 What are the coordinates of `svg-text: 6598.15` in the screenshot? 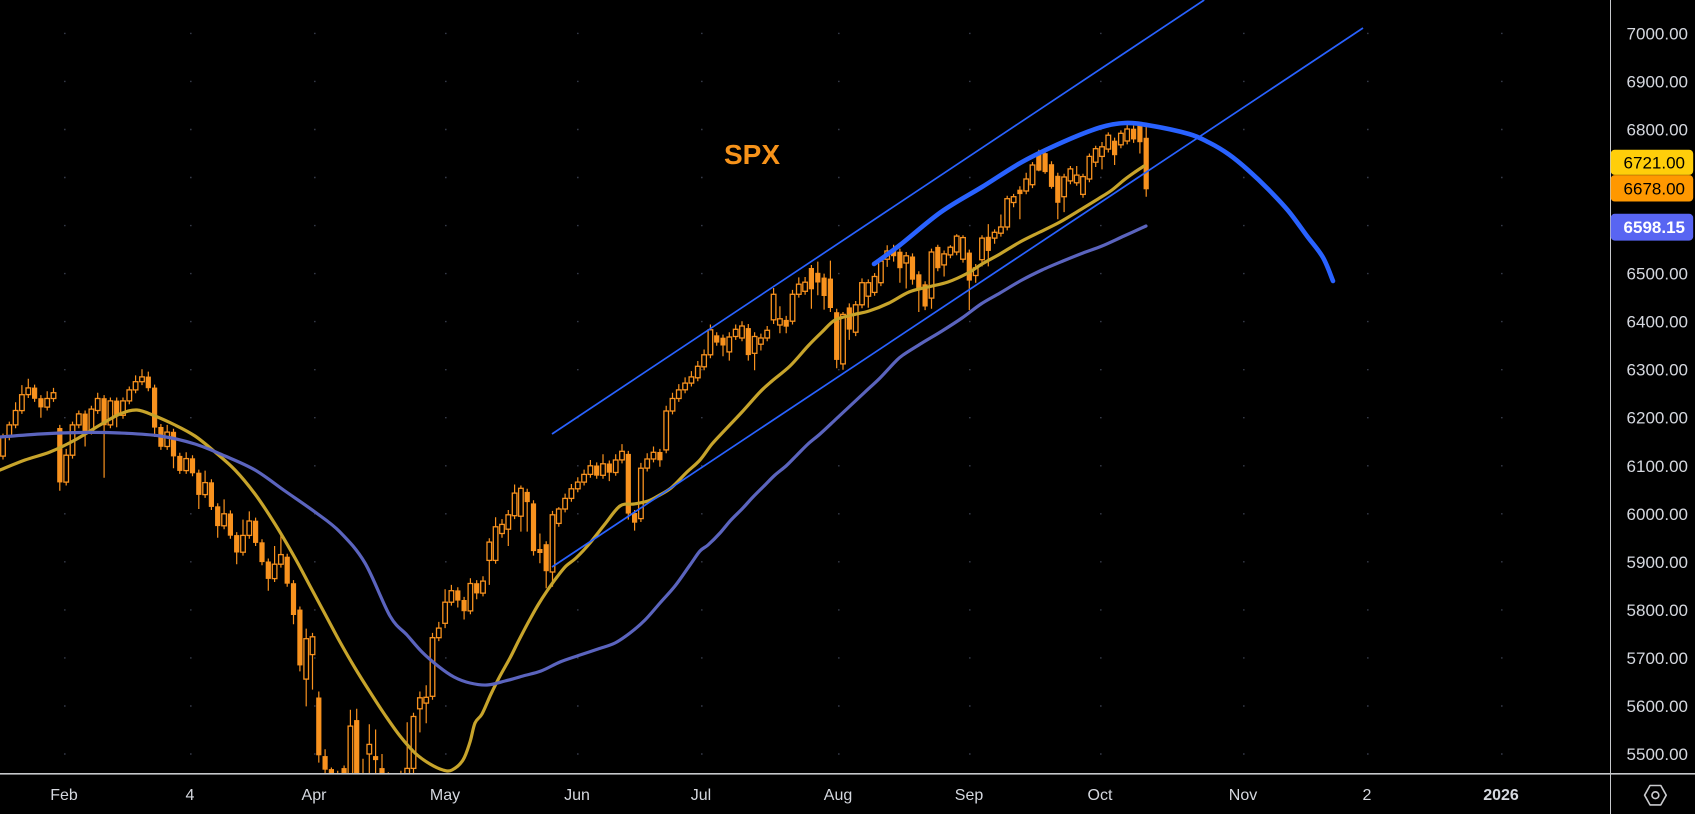 It's located at (1654, 227).